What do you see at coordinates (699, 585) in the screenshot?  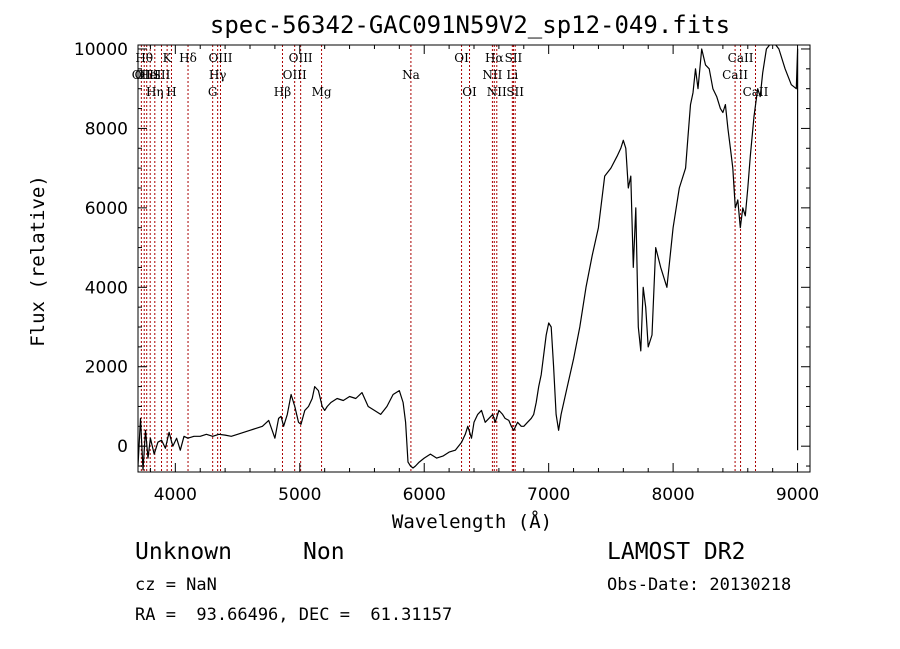 I see `observation-date: Obs-Date: 20130218` at bounding box center [699, 585].